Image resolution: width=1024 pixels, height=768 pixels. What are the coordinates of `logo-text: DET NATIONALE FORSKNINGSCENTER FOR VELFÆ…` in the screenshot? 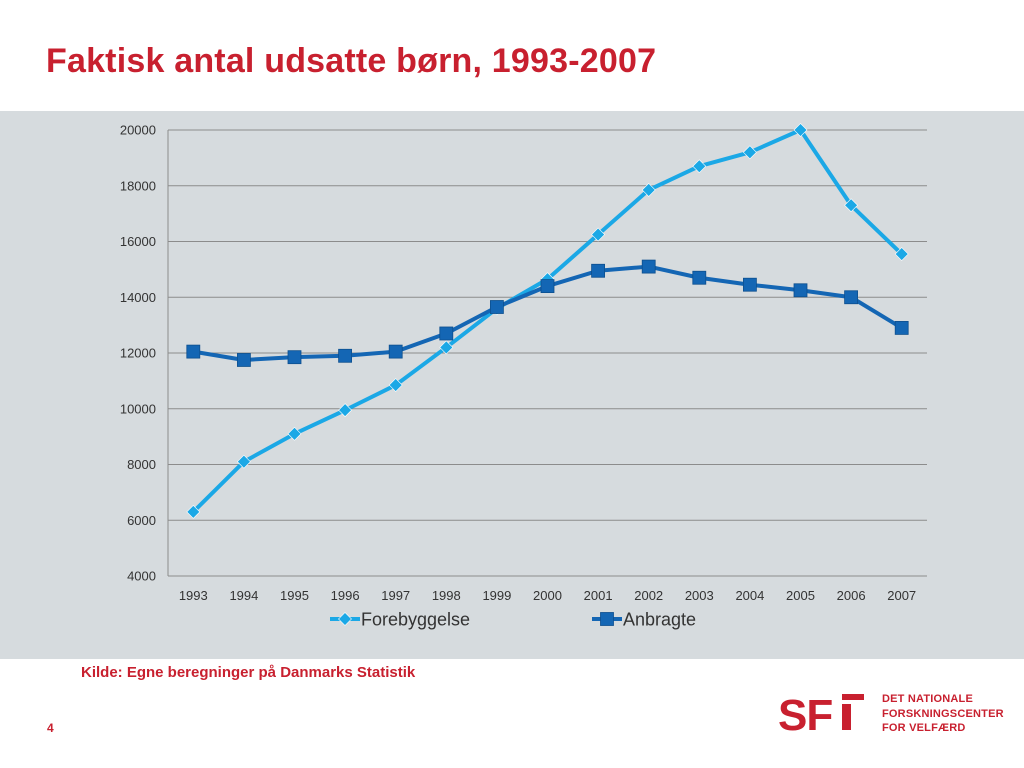 It's located at (943, 714).